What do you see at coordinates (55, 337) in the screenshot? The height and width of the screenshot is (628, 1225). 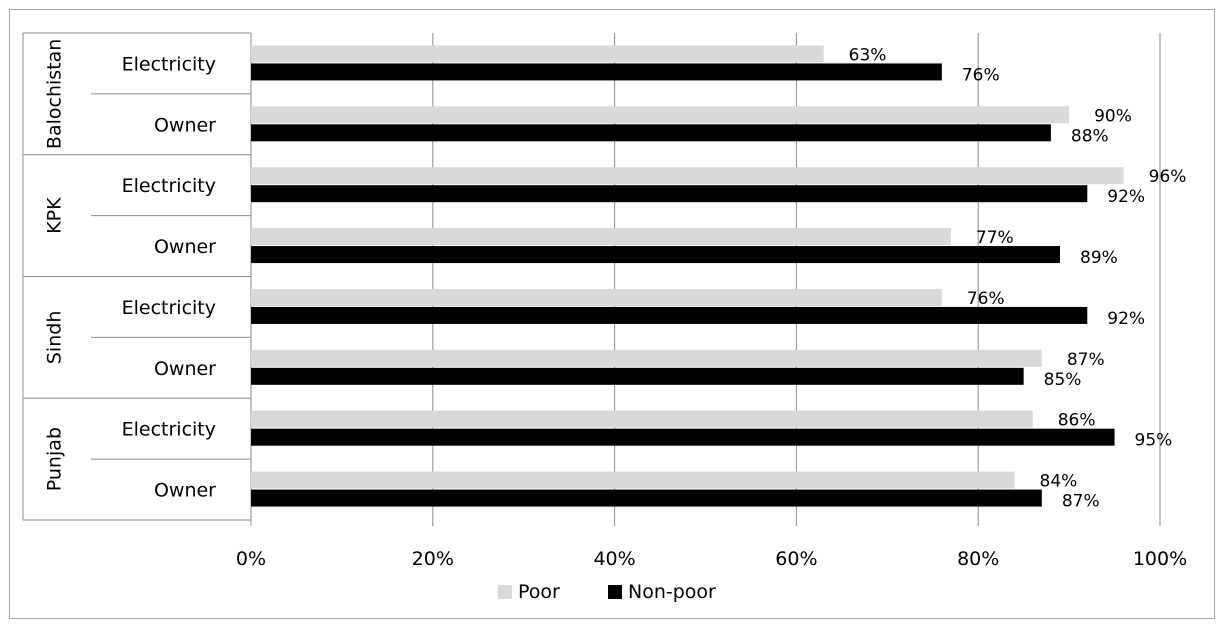 I see `region-label: Sindh` at bounding box center [55, 337].